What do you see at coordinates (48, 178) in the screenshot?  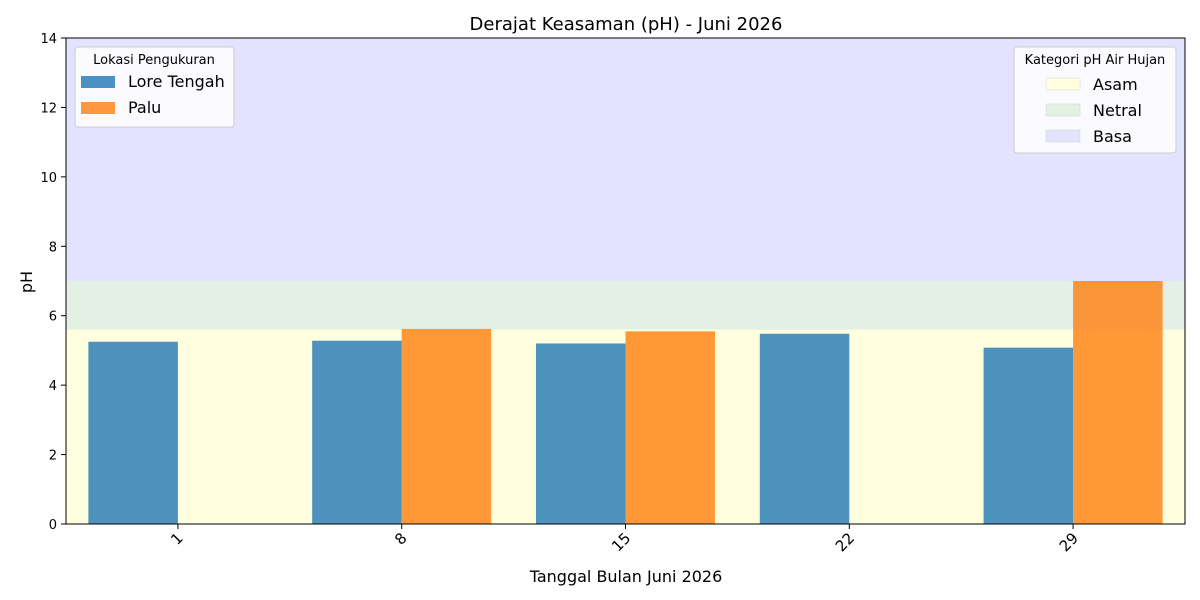 I see `y-tick-label: 10` at bounding box center [48, 178].